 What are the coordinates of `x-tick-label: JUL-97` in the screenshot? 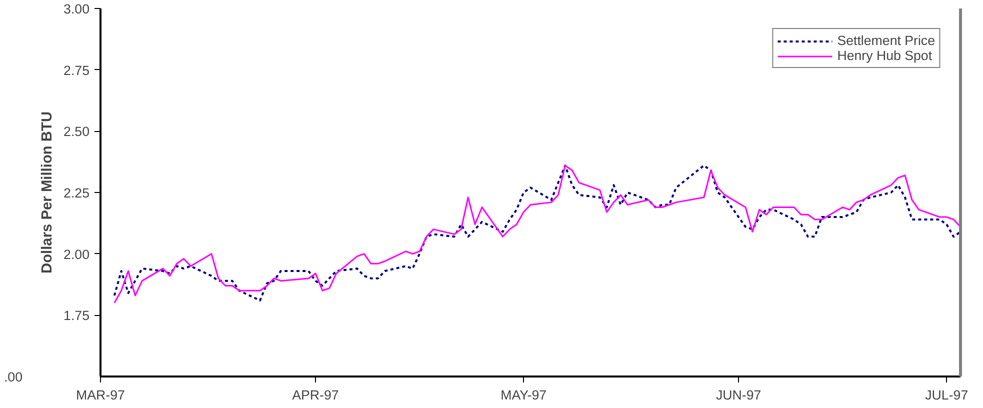 It's located at (946, 395).